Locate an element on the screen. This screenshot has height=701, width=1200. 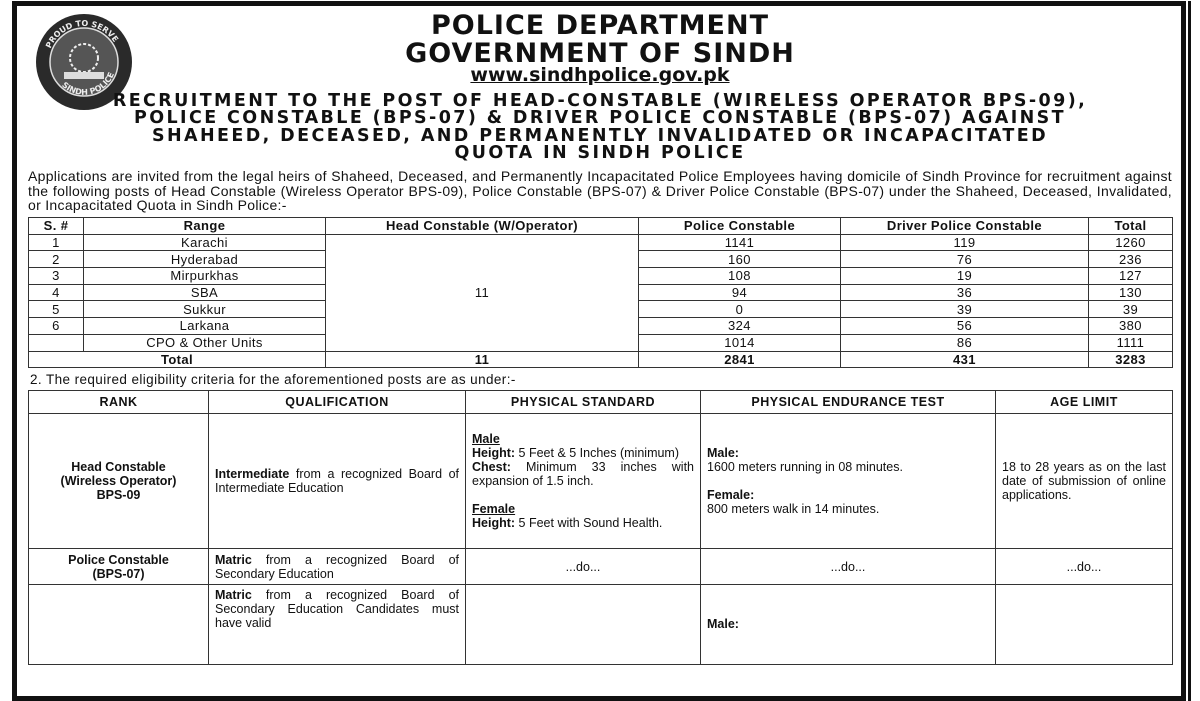
value: 1600 meters running in 08 minutes. is located at coordinates (805, 467).